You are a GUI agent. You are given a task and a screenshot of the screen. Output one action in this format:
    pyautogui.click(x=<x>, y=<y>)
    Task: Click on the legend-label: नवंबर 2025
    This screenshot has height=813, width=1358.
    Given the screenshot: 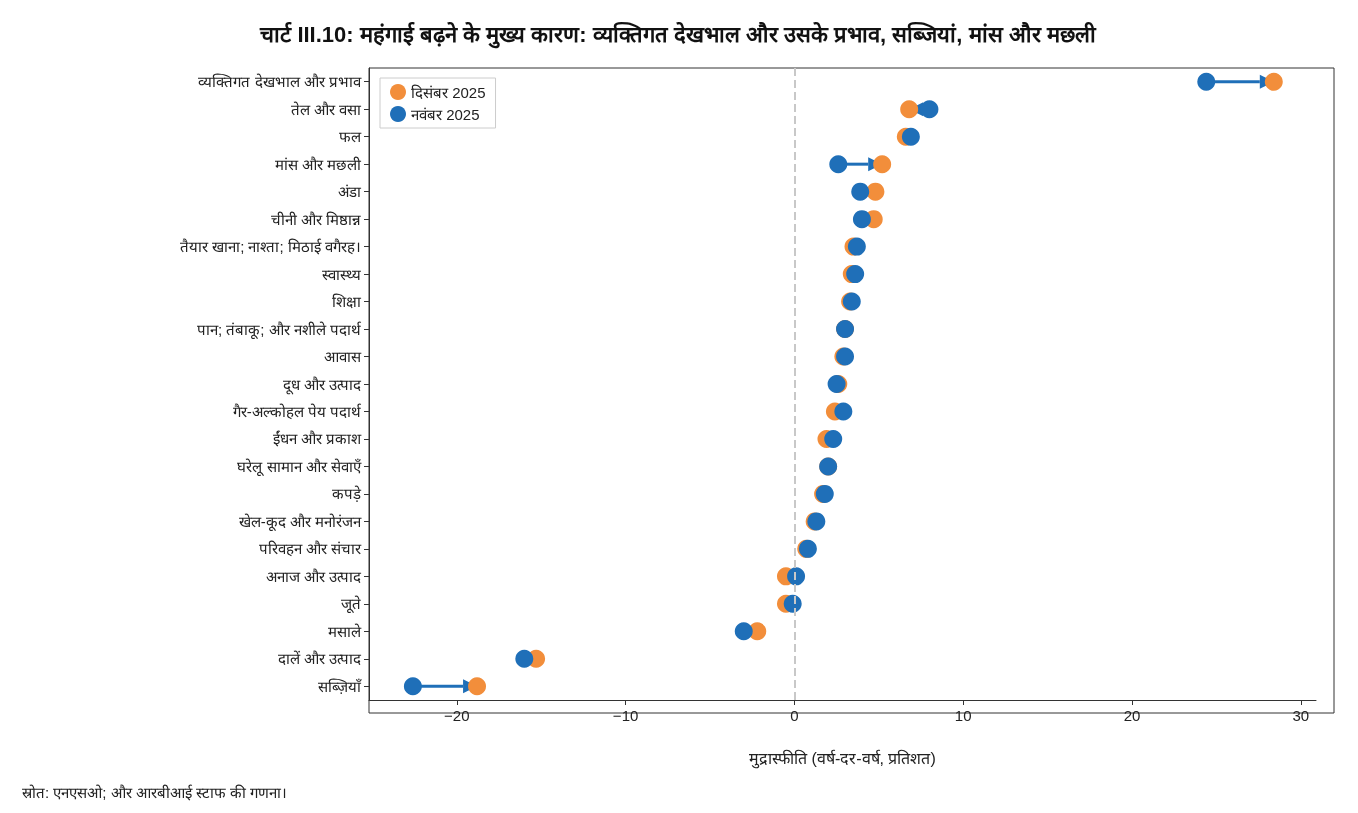 What is the action you would take?
    pyautogui.click(x=445, y=114)
    